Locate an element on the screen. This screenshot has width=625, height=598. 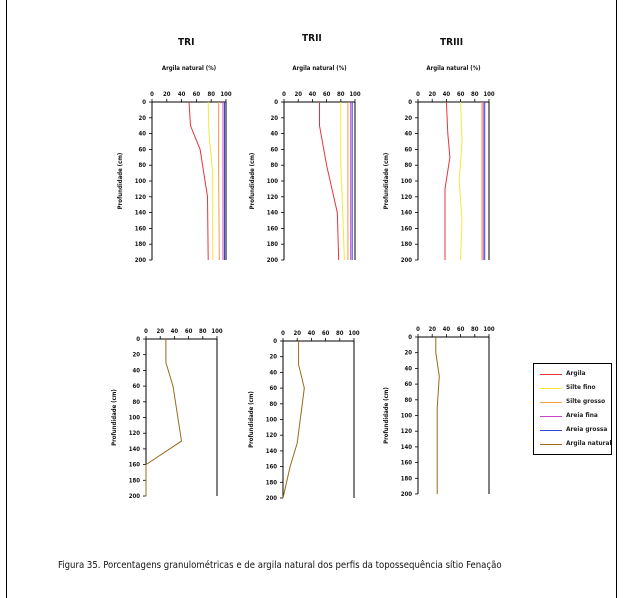
legend-item: Argila natural is located at coordinates (576, 444).